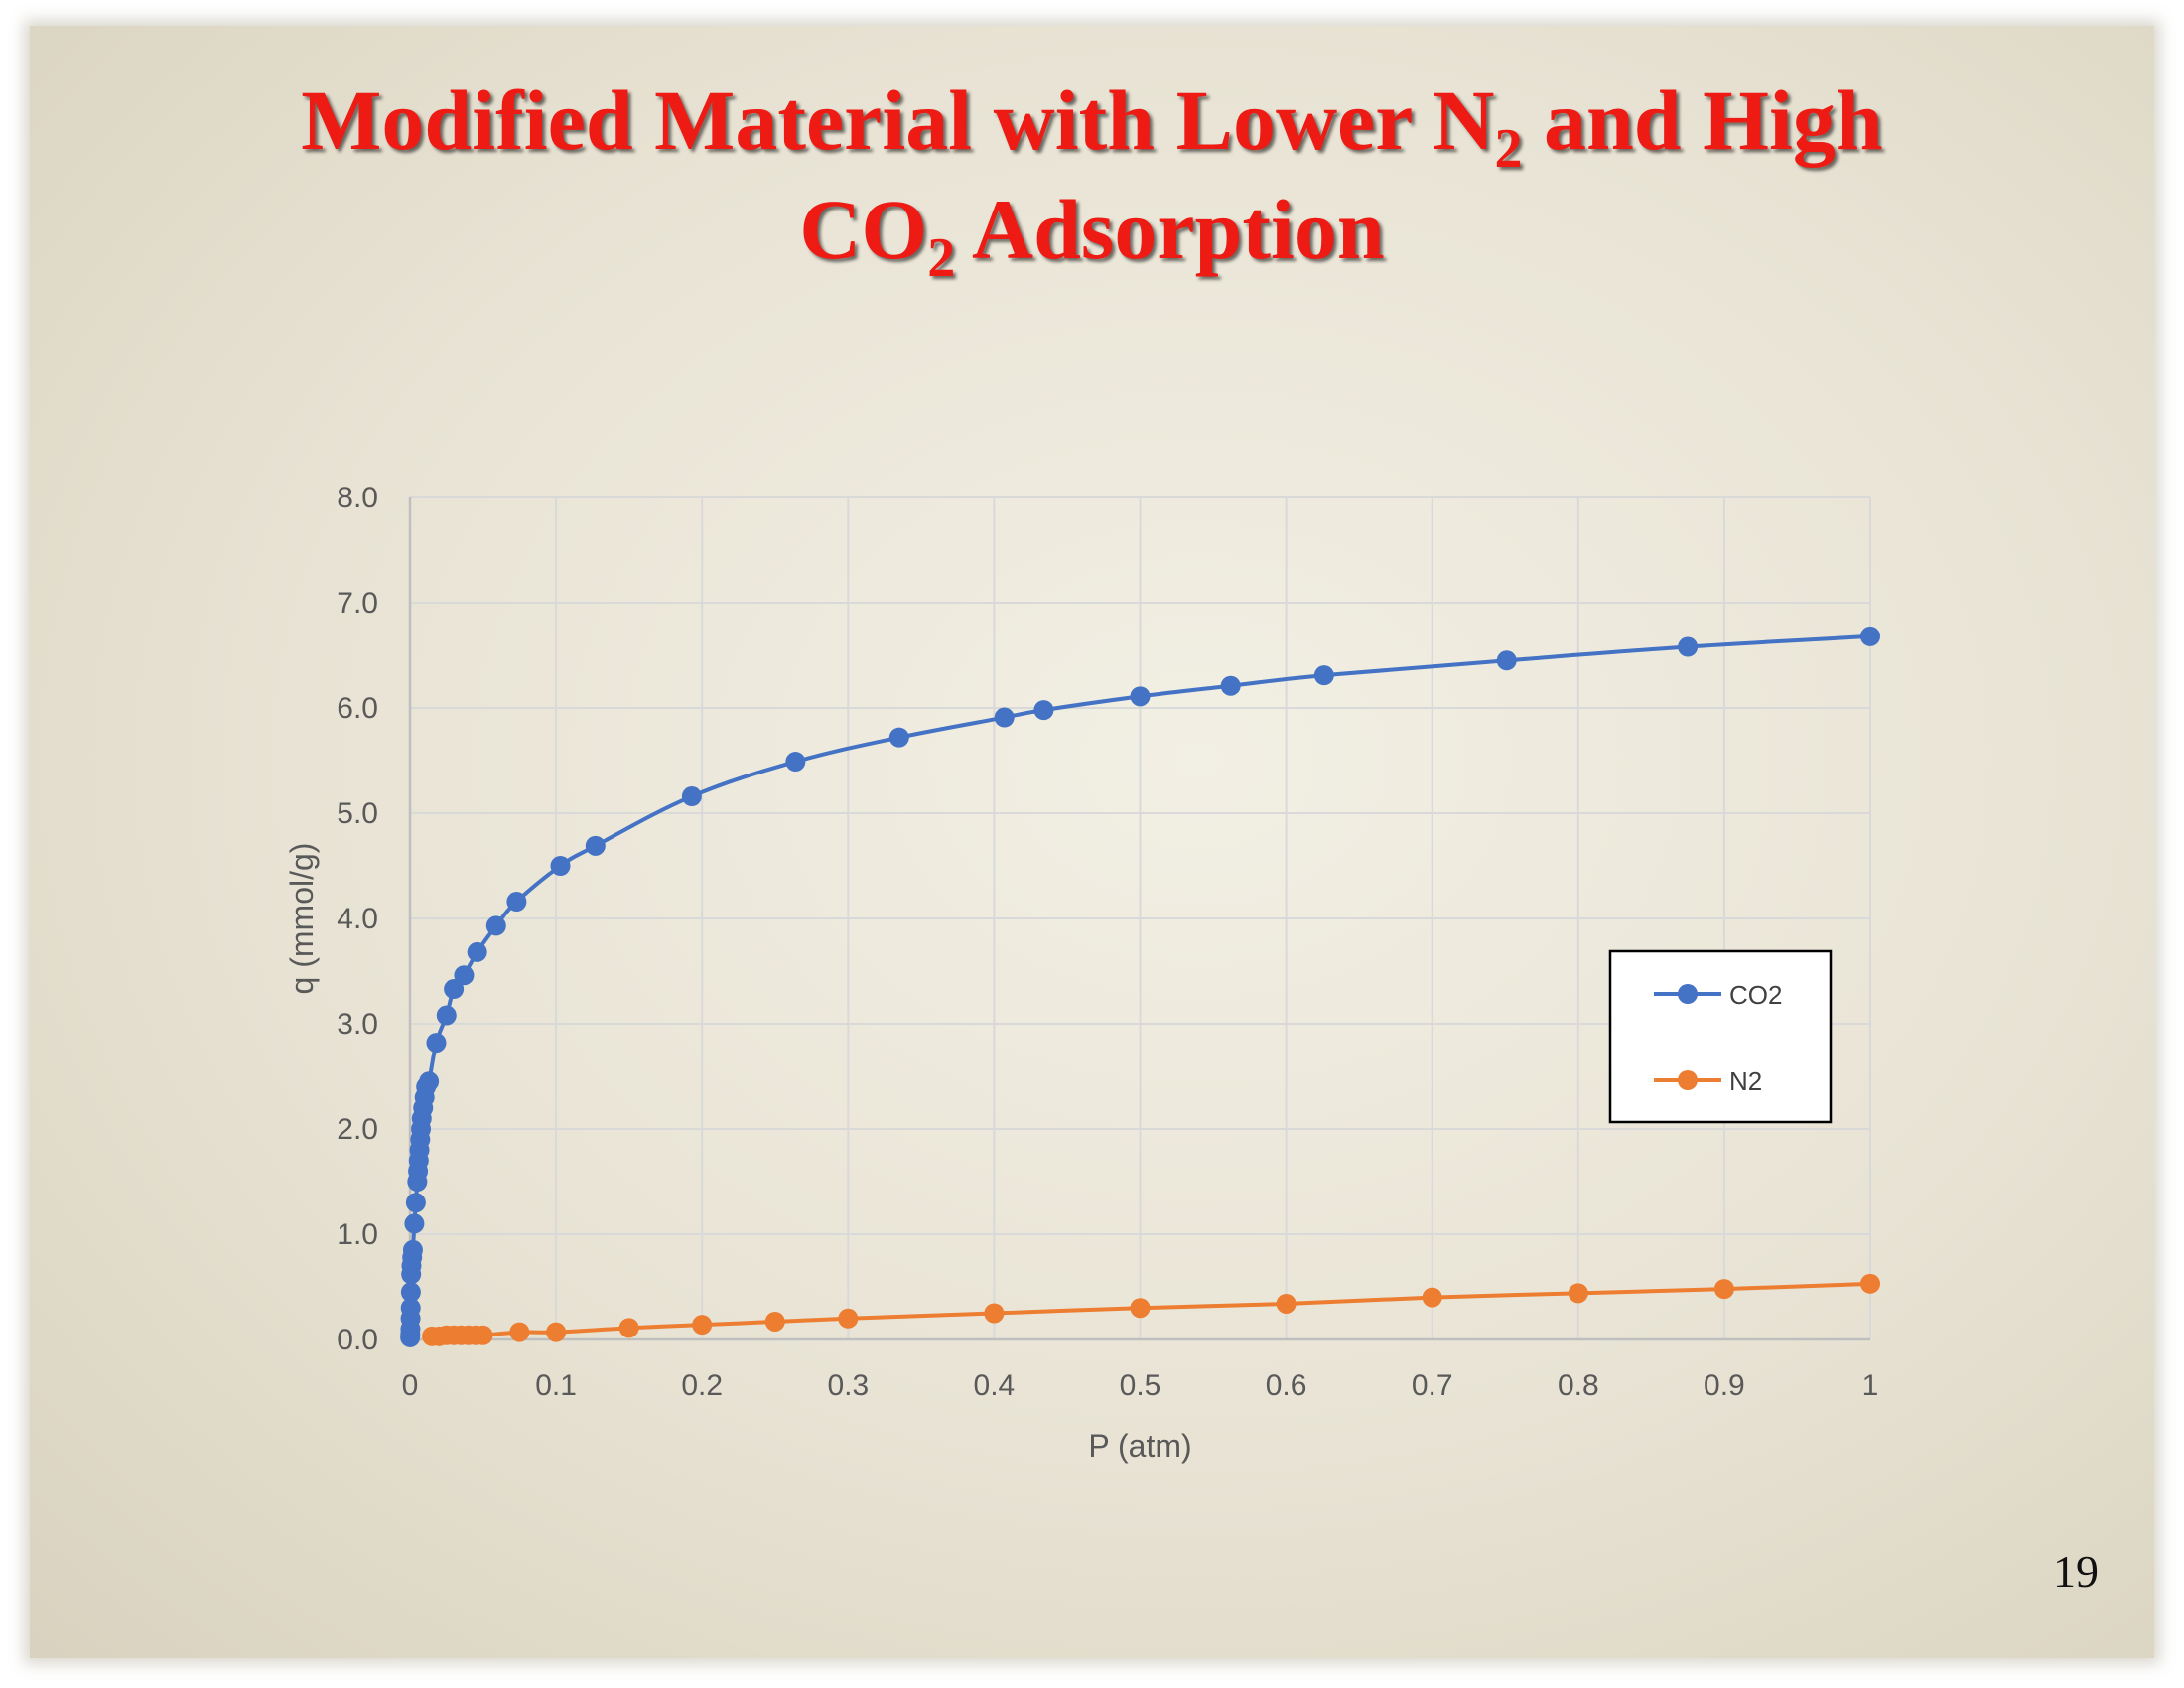 The image size is (2184, 1688). I want to click on y-tick-label: 4.0, so click(357, 919).